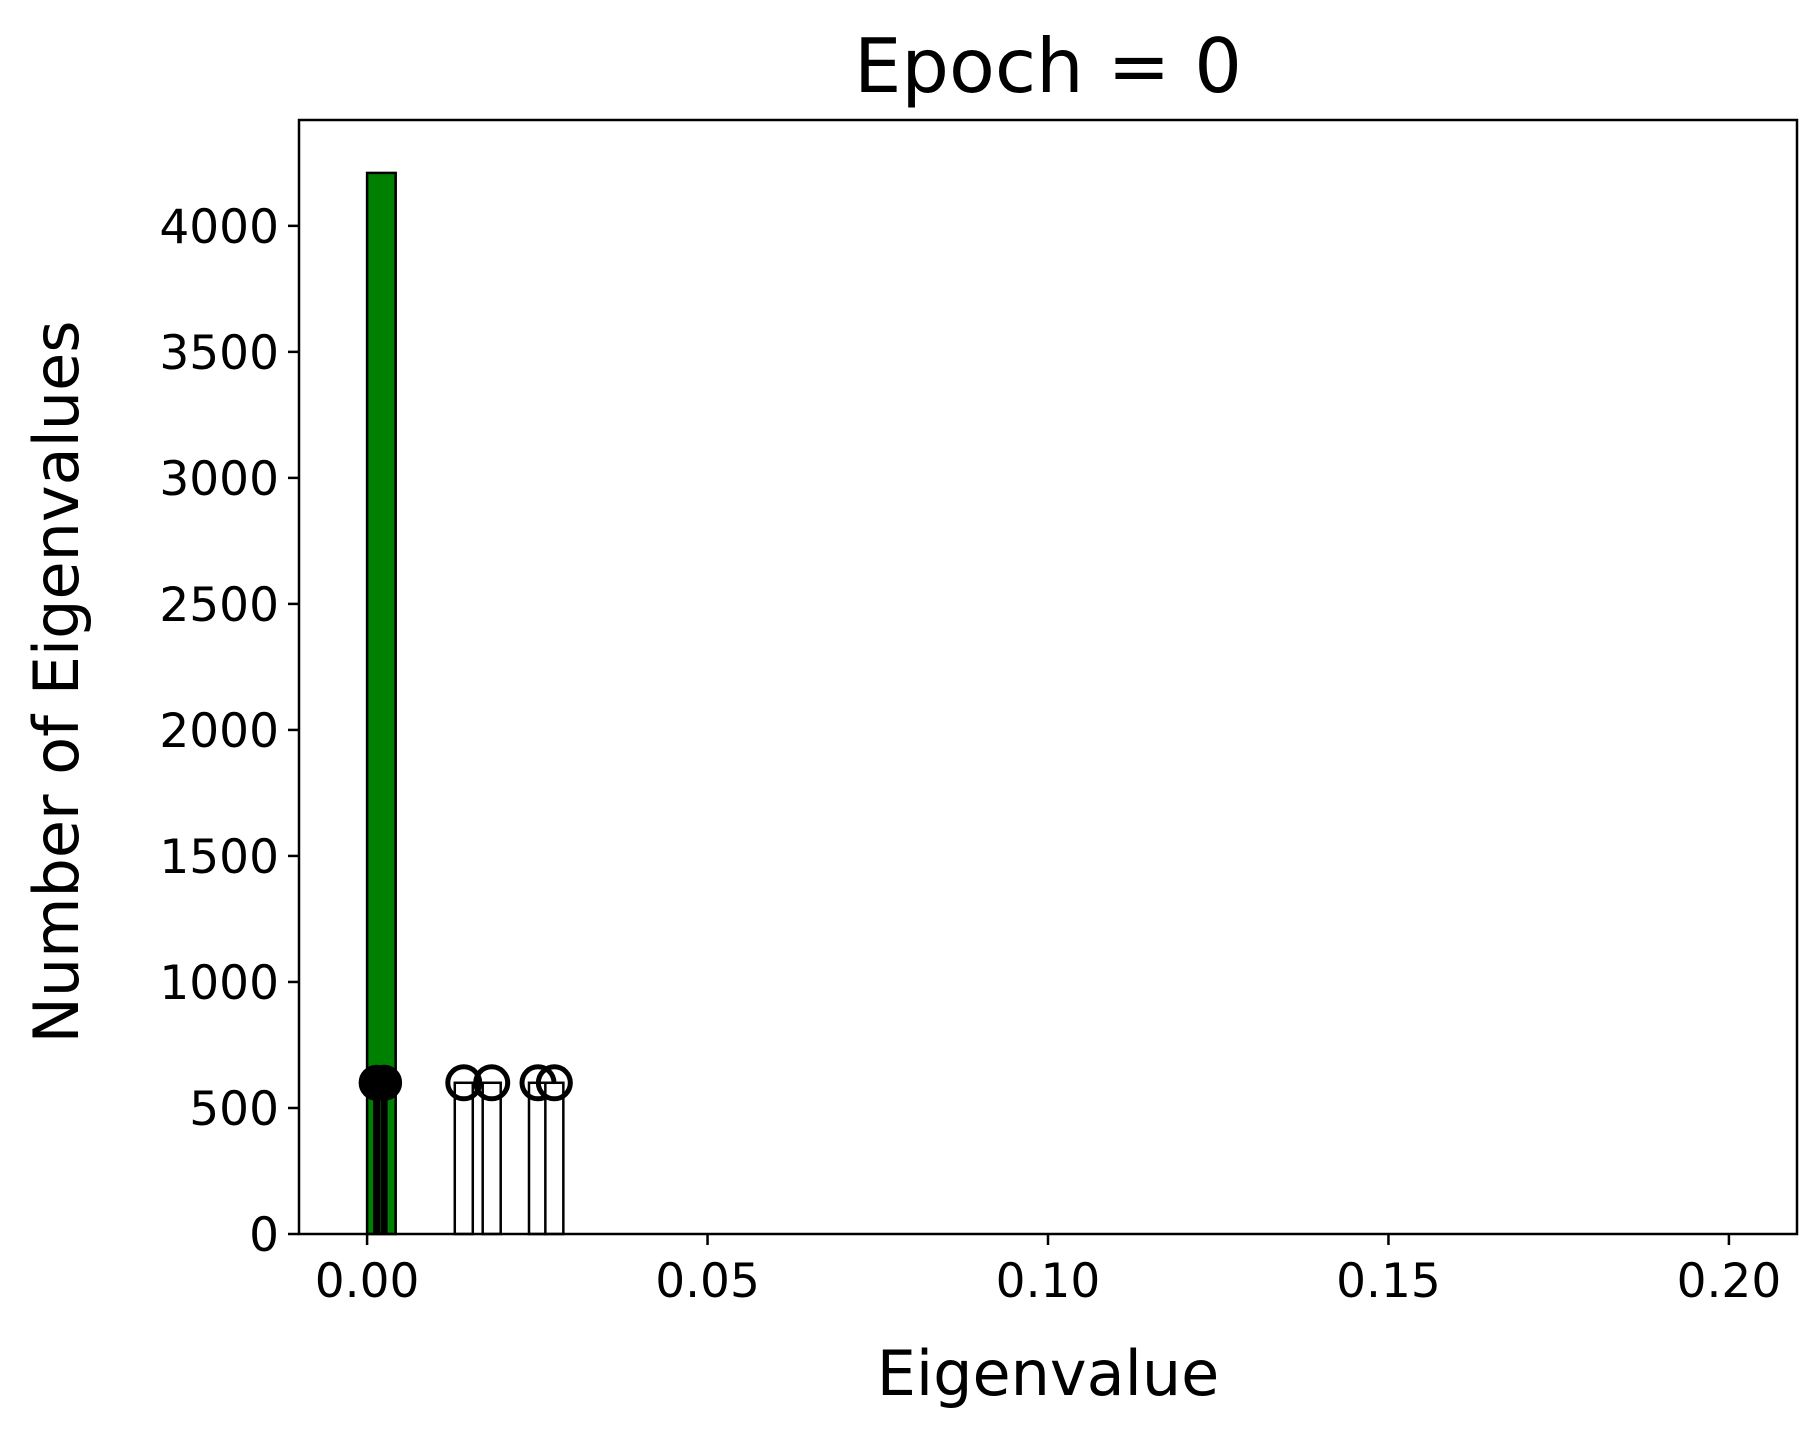 The width and height of the screenshot is (1815, 1435). Describe the element at coordinates (1729, 1281) in the screenshot. I see `x-tick-label-4: 0.20` at that location.